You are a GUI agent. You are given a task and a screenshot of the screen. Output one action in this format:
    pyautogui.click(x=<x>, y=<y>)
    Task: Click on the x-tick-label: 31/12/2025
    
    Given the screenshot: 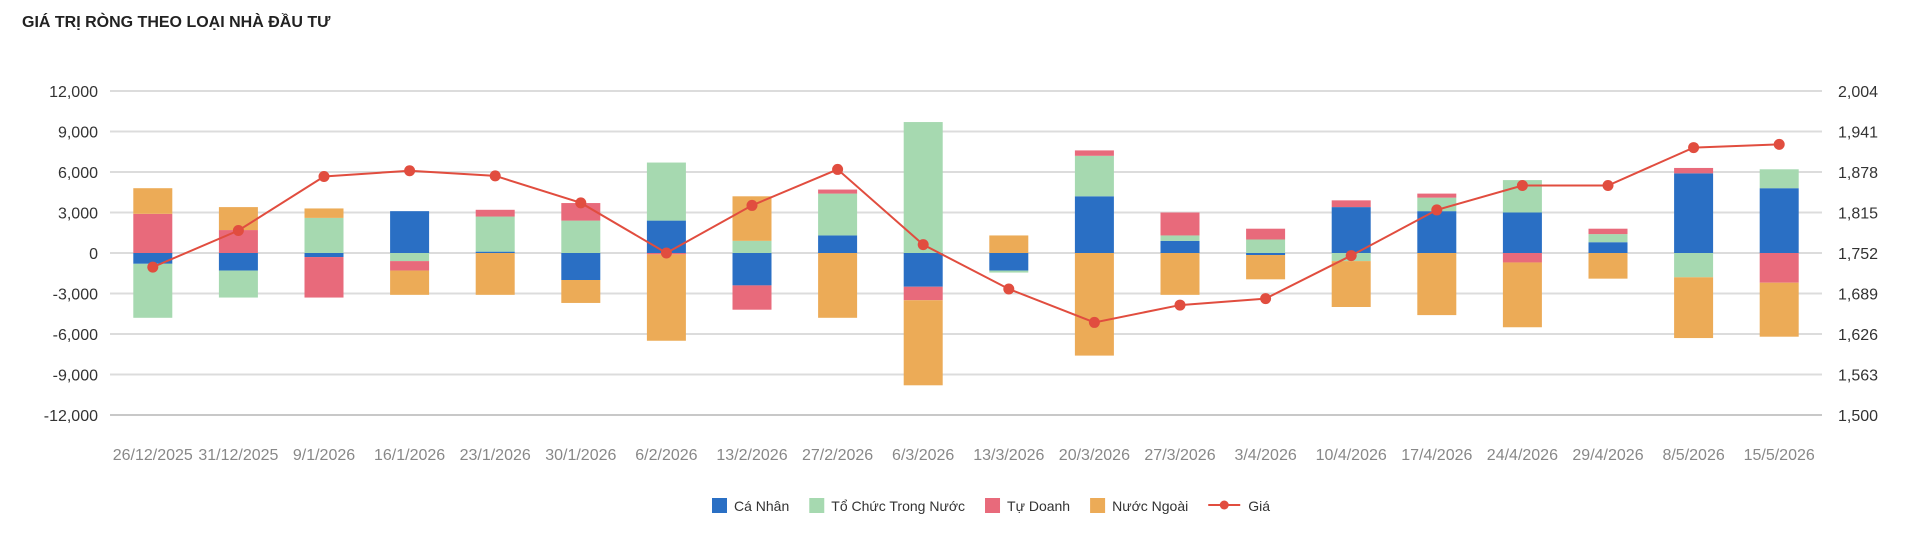 What is the action you would take?
    pyautogui.click(x=238, y=455)
    